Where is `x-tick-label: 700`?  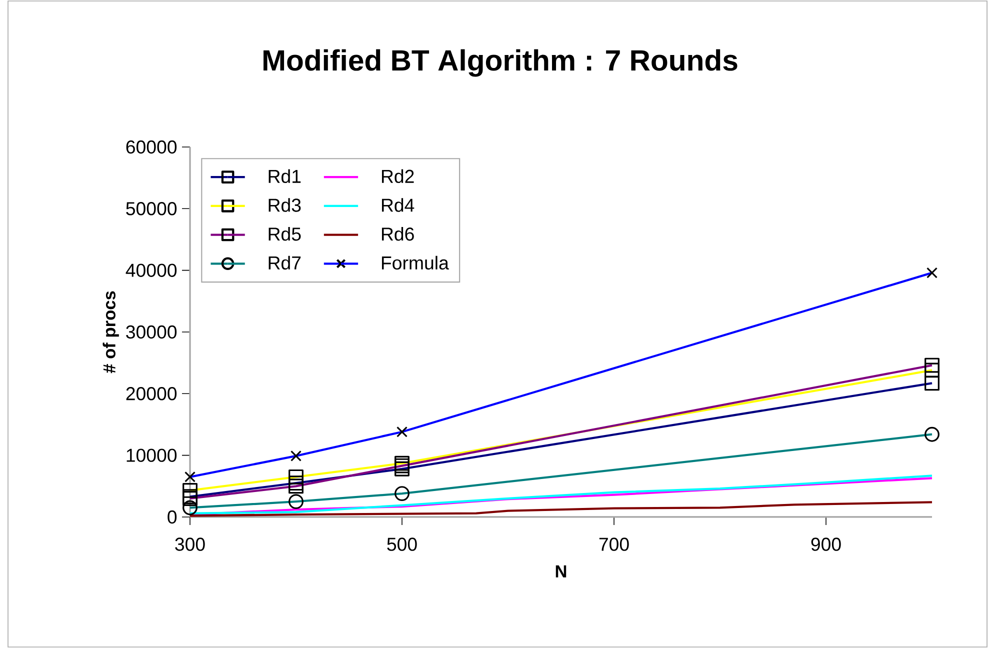 x-tick-label: 700 is located at coordinates (614, 544).